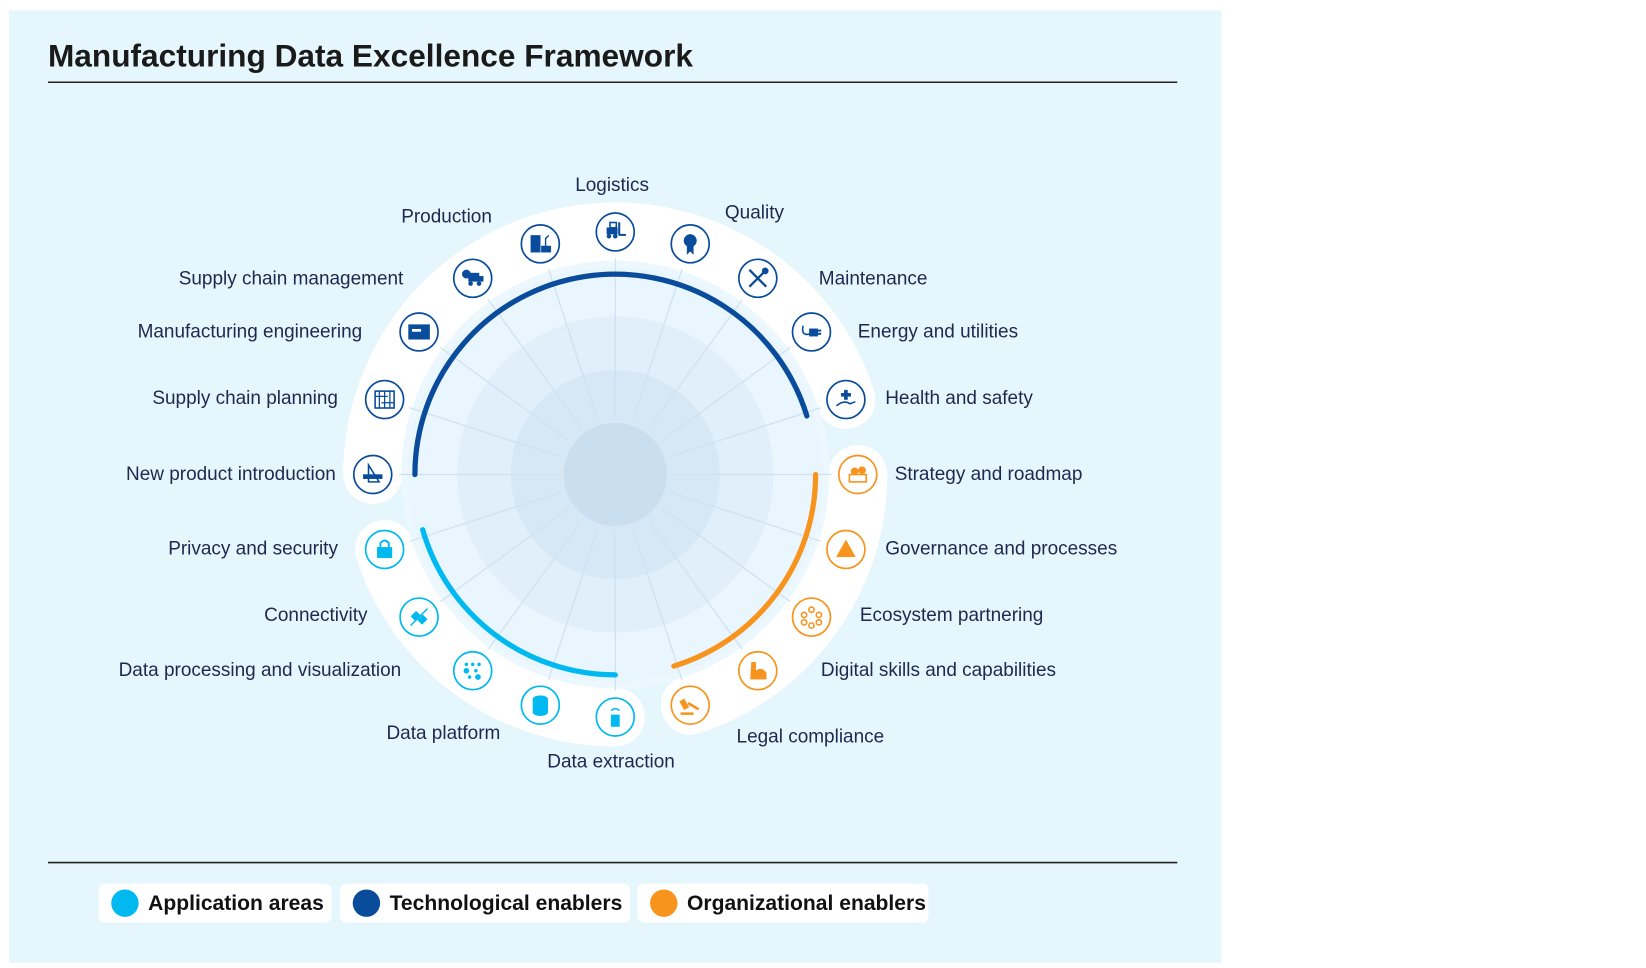 This screenshot has width=1646, height=968. Describe the element at coordinates (473, 714) in the screenshot. I see `framework-item: Data platform` at that location.